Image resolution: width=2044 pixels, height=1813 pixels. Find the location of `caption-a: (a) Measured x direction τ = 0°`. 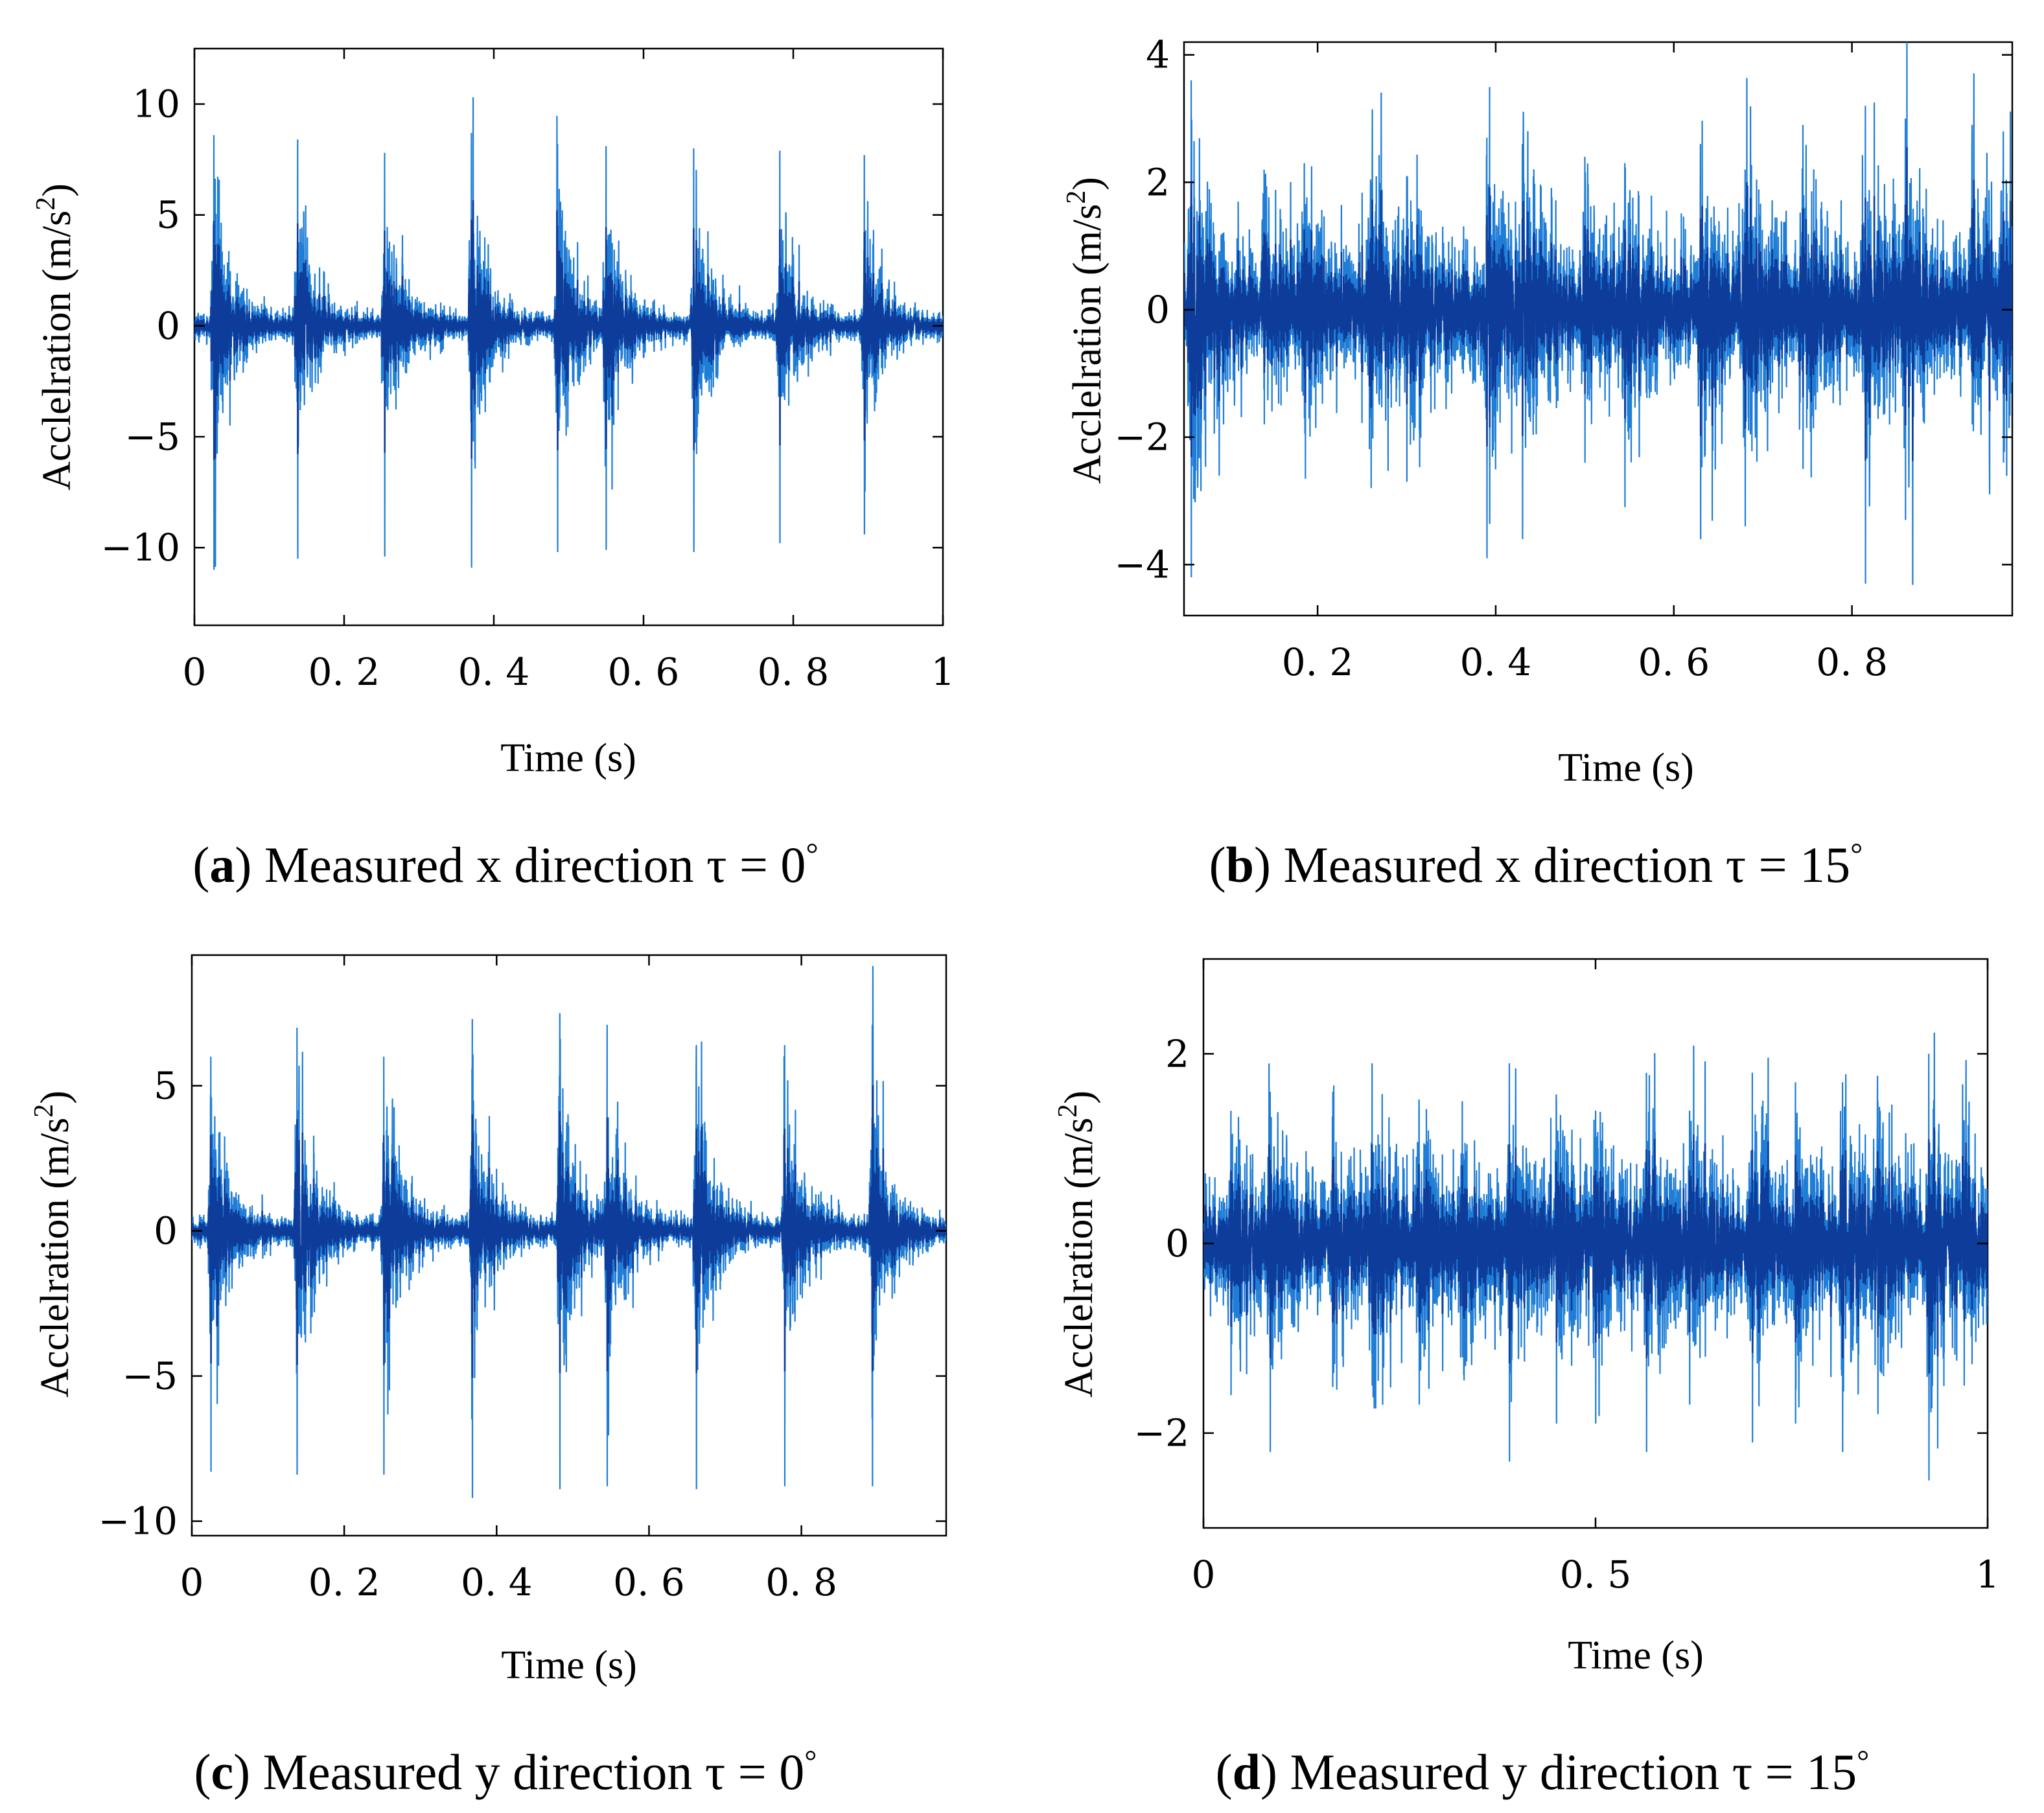

caption-a: (a) Measured x direction τ = 0° is located at coordinates (506, 865).